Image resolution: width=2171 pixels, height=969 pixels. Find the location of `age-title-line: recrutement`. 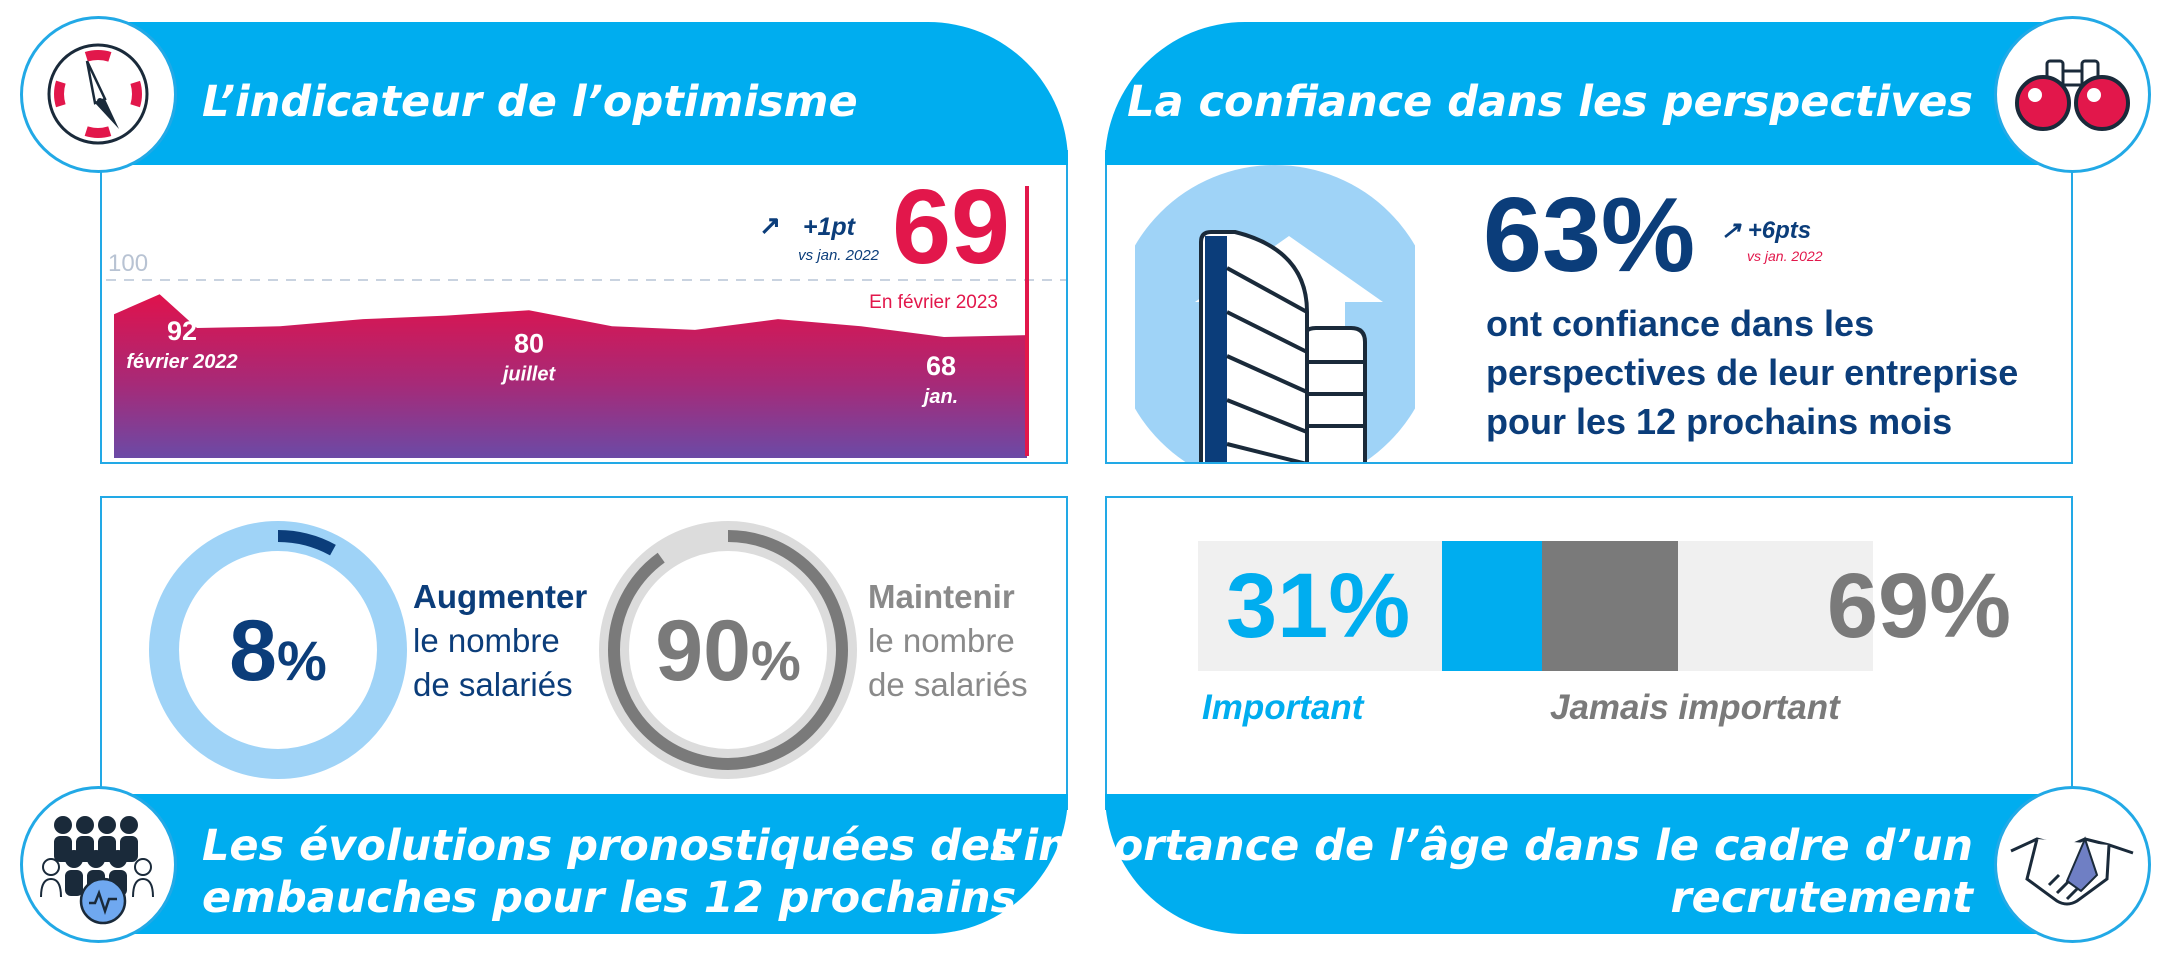

age-title-line: recrutement is located at coordinates (1821, 898).